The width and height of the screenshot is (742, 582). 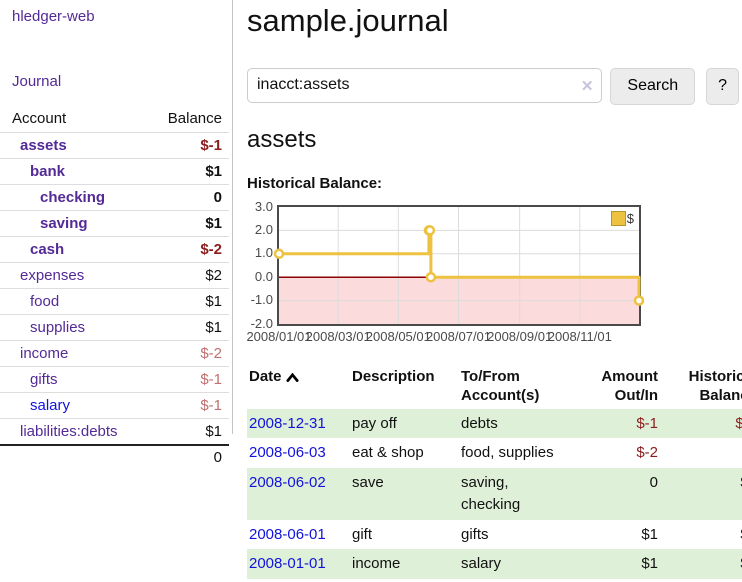 What do you see at coordinates (398, 336) in the screenshot?
I see `x-tick-label: 2008/05/01` at bounding box center [398, 336].